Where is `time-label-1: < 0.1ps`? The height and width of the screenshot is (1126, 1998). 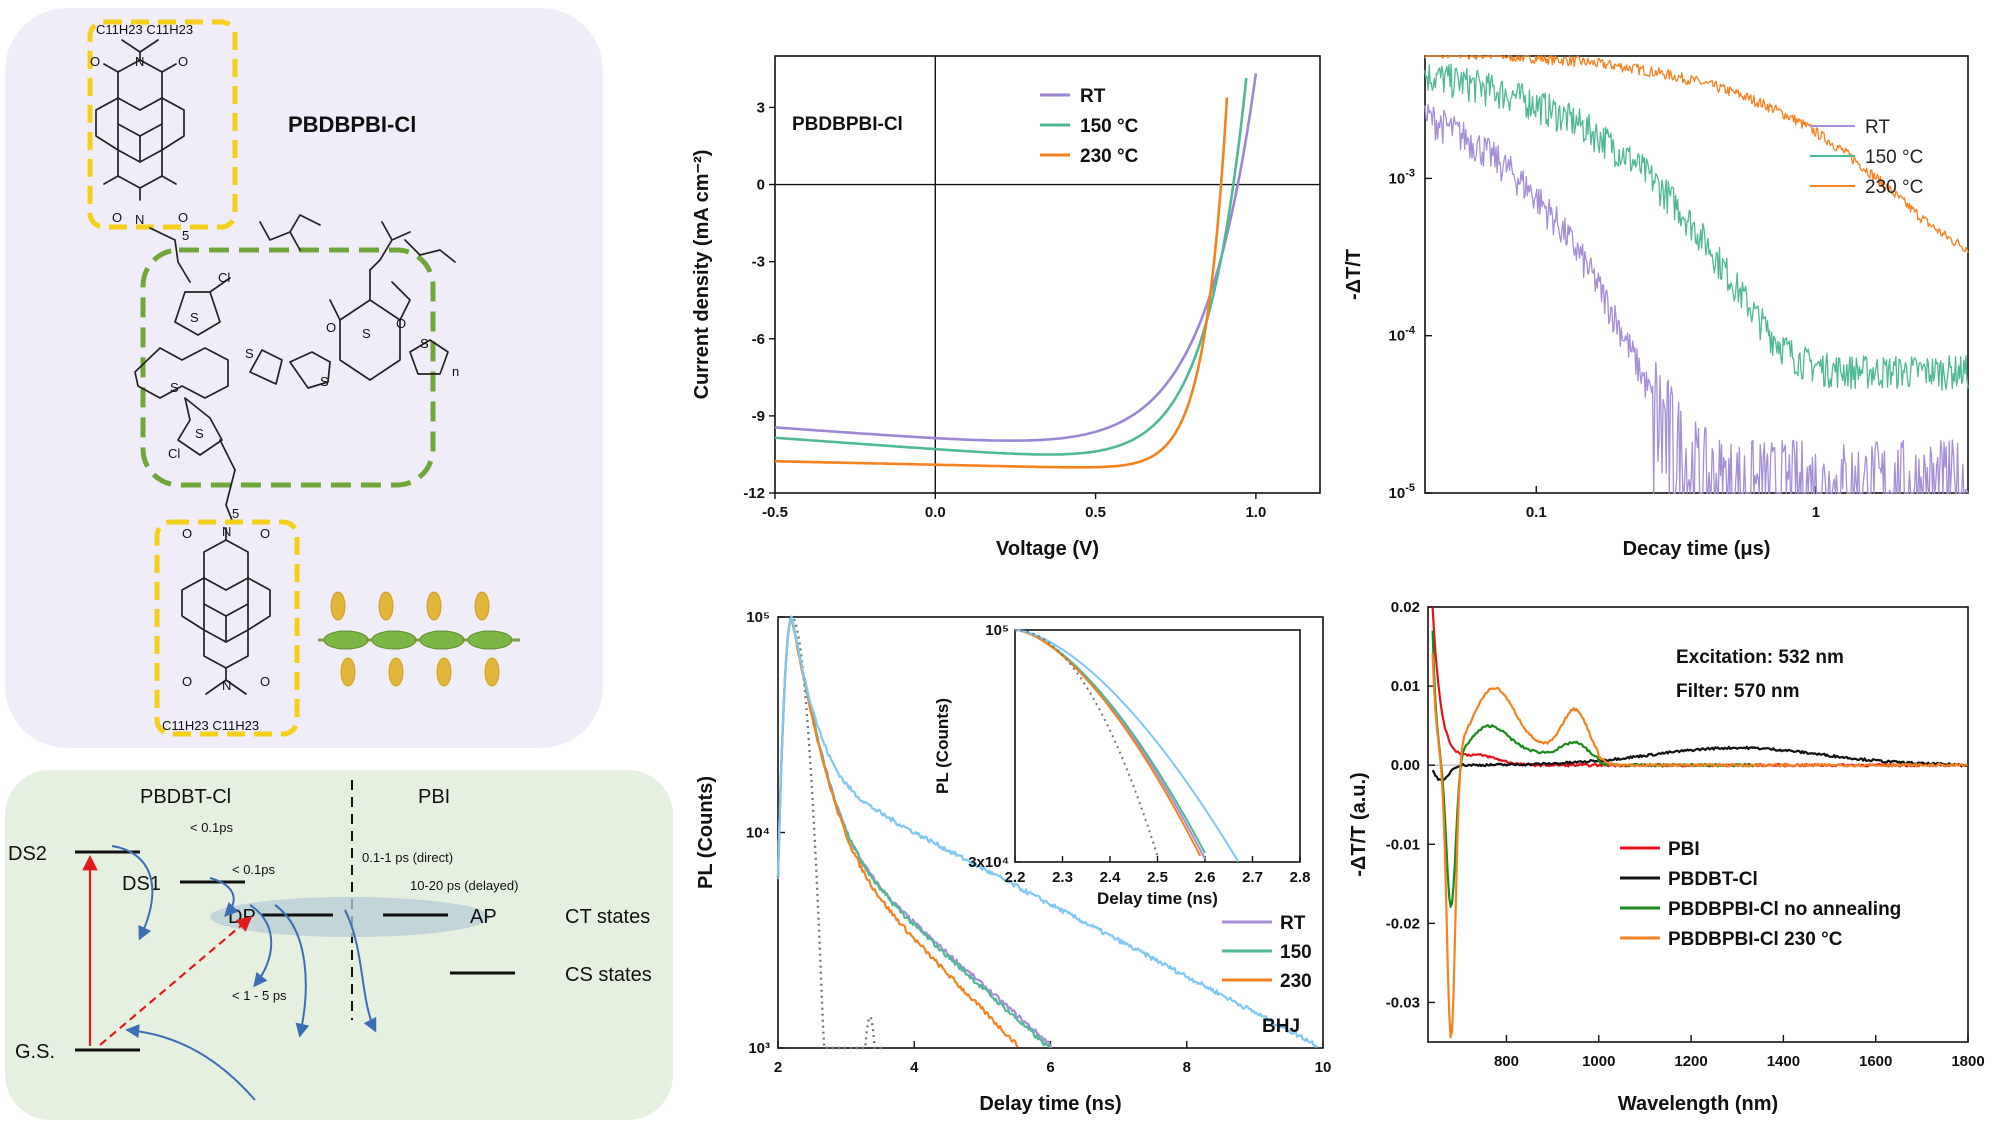
time-label-1: < 0.1ps is located at coordinates (212, 827).